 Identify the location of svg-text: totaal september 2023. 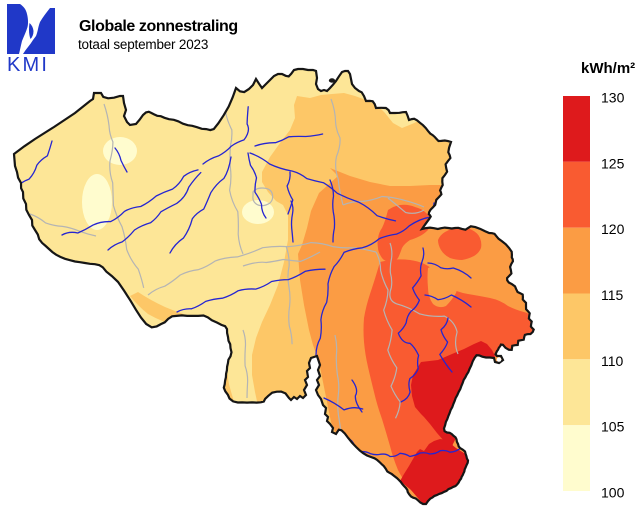
(143, 44).